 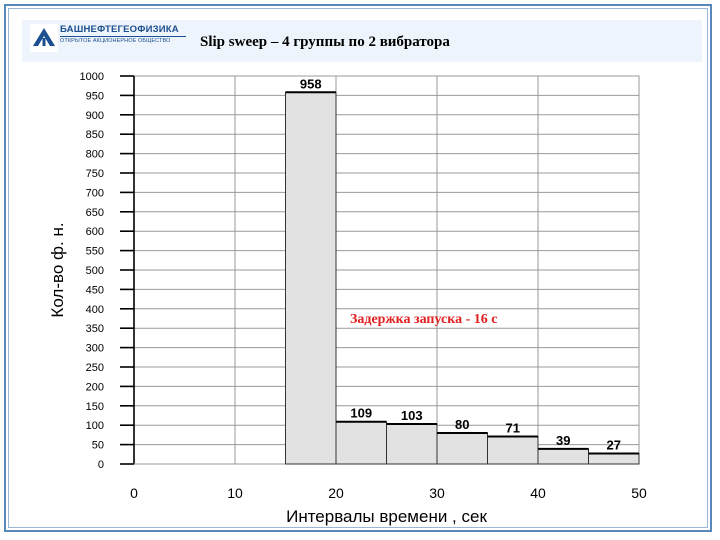 What do you see at coordinates (462, 424) in the screenshot?
I see `bar-value-label: 80` at bounding box center [462, 424].